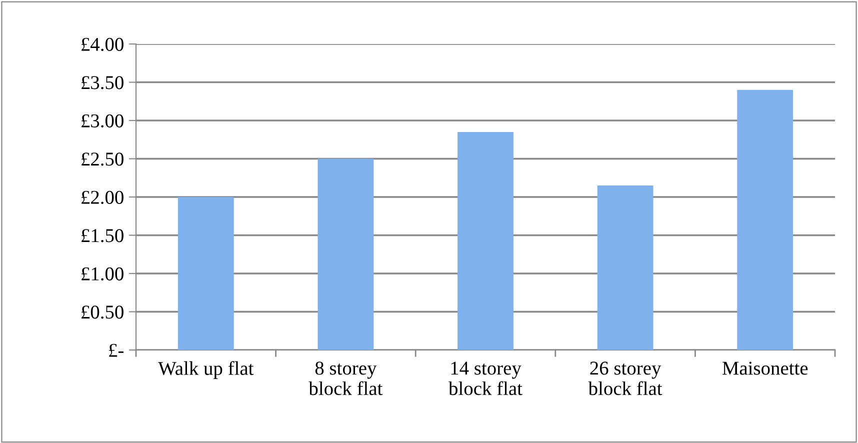 This screenshot has width=858, height=443. What do you see at coordinates (103, 197) in the screenshot?
I see `y-tick-label: £2.00` at bounding box center [103, 197].